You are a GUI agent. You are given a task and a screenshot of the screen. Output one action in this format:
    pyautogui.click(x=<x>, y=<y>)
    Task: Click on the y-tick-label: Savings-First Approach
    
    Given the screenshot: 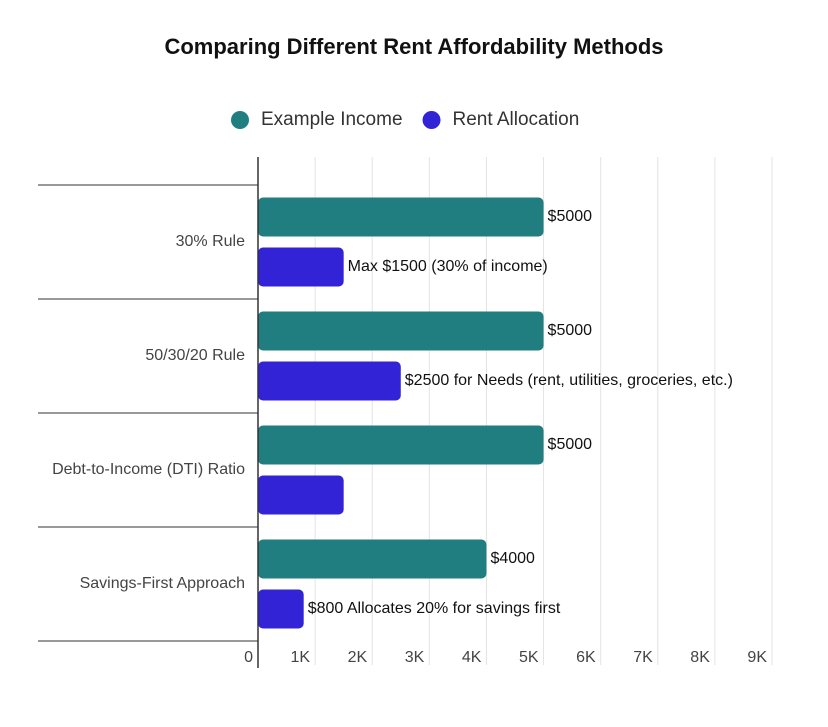 What is the action you would take?
    pyautogui.click(x=162, y=583)
    